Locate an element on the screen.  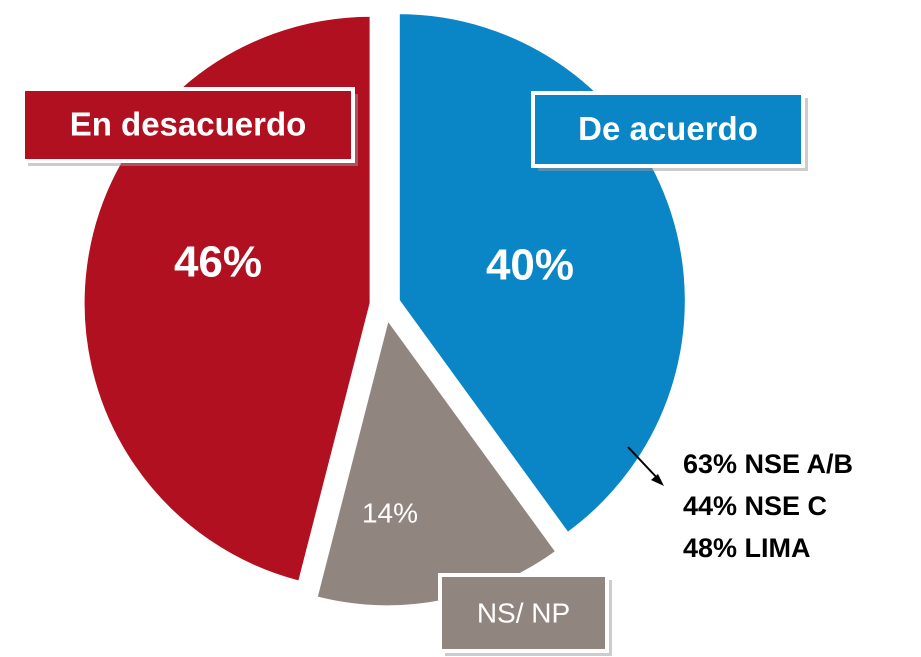
annotation: 44% NSE C is located at coordinates (755, 506).